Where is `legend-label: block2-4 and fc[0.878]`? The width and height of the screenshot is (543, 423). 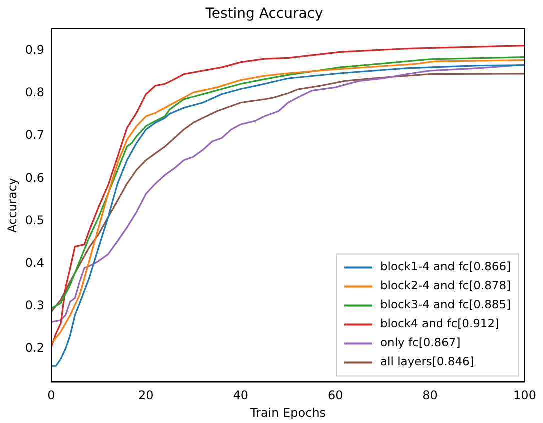
legend-label: block2-4 and fc[0.878] is located at coordinates (446, 285).